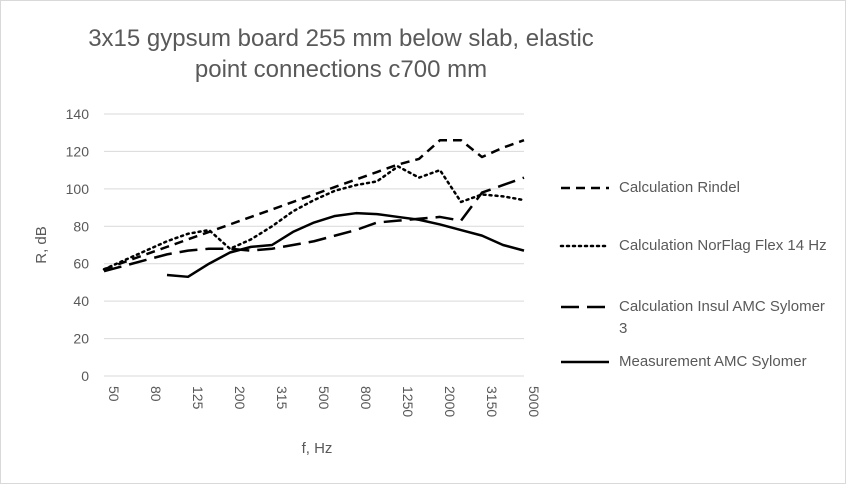  Describe the element at coordinates (534, 401) in the screenshot. I see `x-tick-label: 5000` at that location.